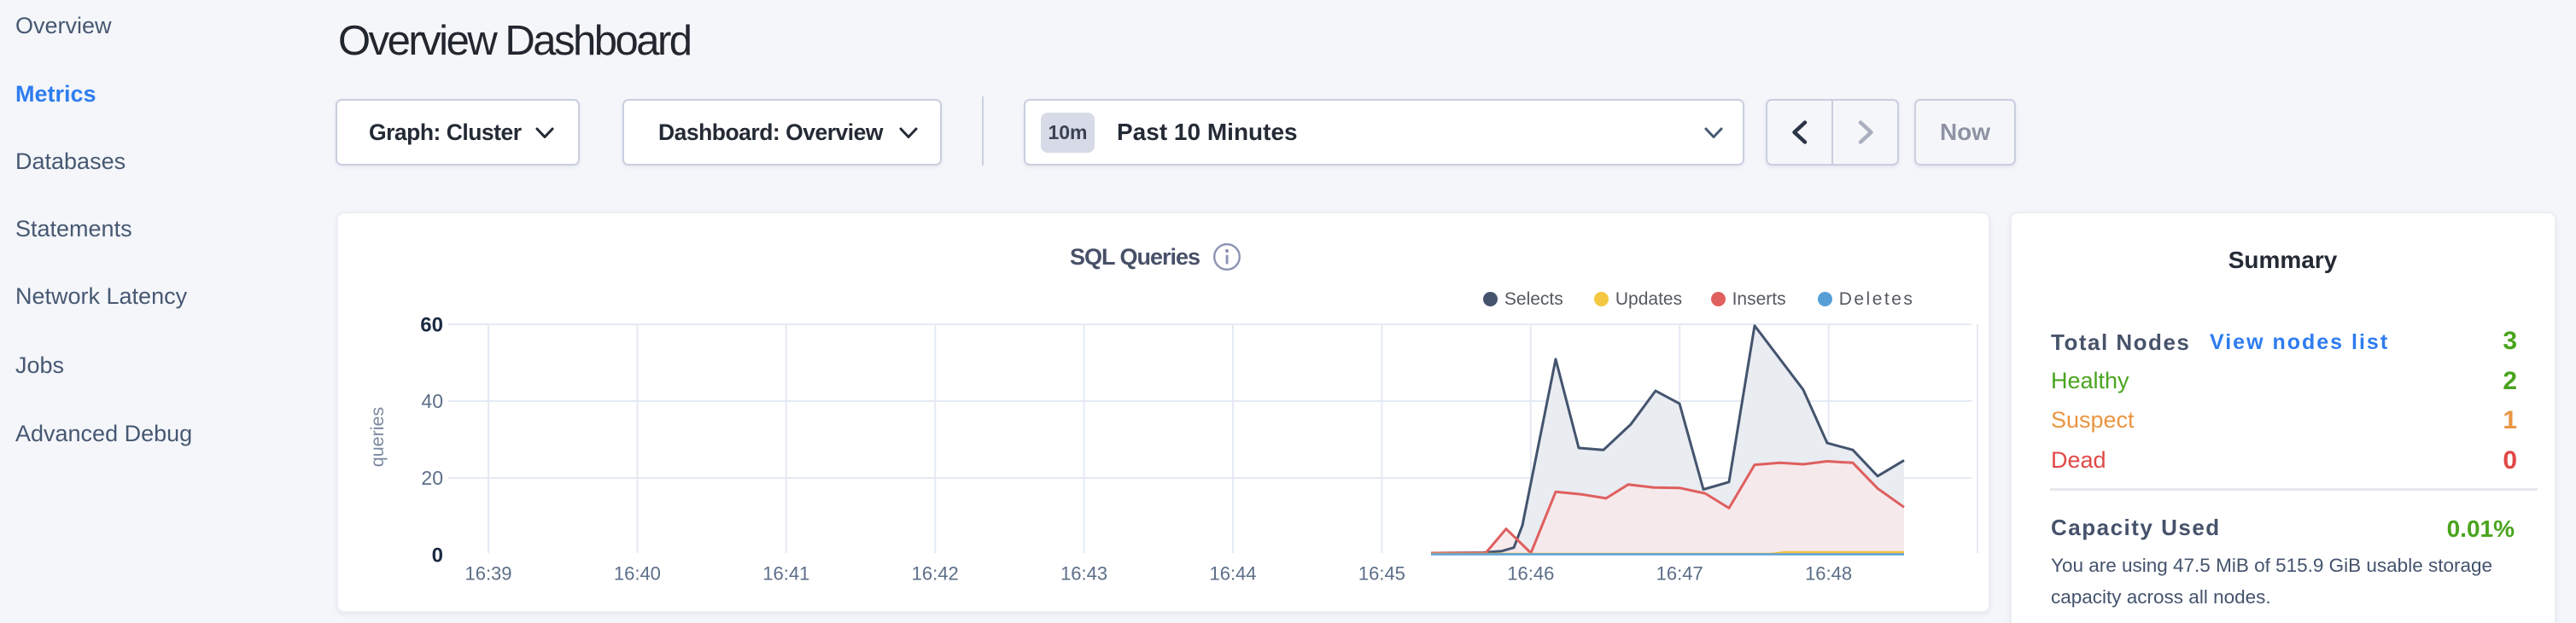  What do you see at coordinates (432, 478) in the screenshot?
I see `svg-text: 20` at bounding box center [432, 478].